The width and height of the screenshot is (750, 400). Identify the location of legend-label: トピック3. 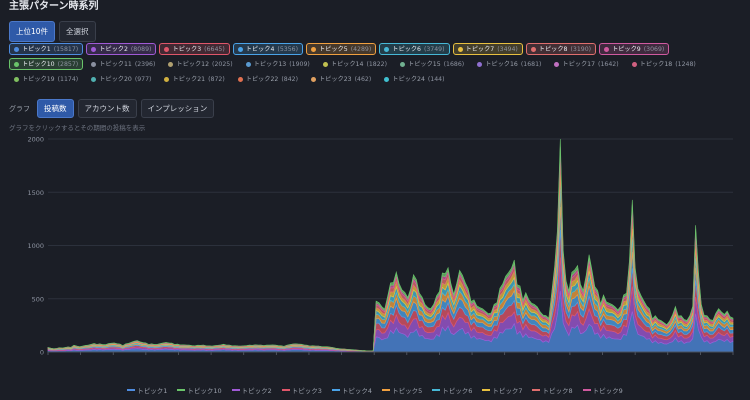
(306, 391).